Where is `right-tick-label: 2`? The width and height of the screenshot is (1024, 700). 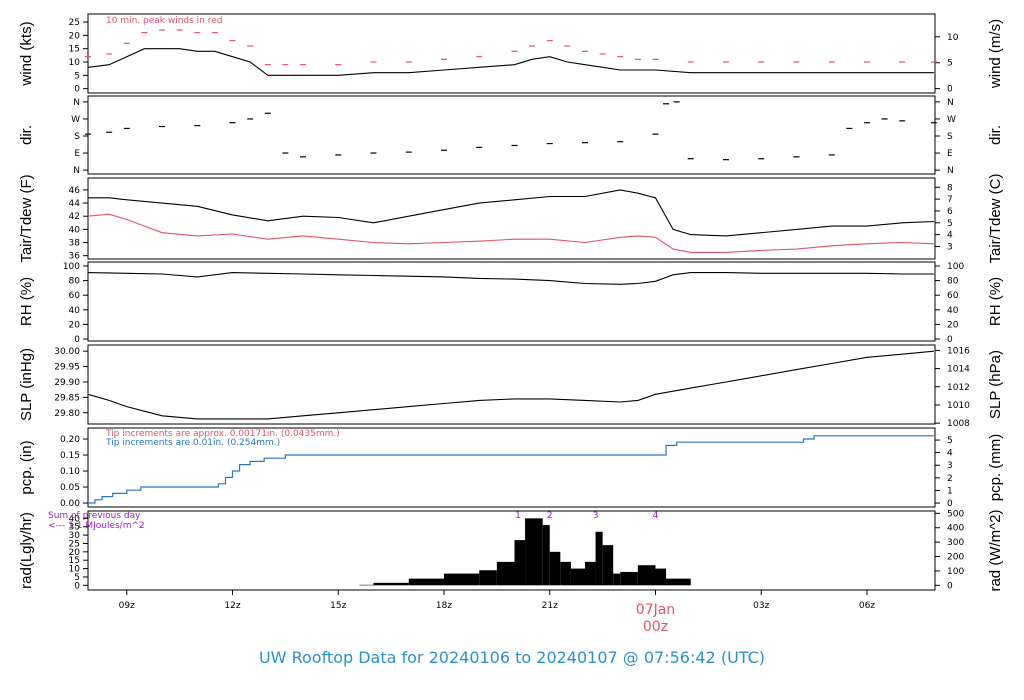 right-tick-label: 2 is located at coordinates (950, 479).